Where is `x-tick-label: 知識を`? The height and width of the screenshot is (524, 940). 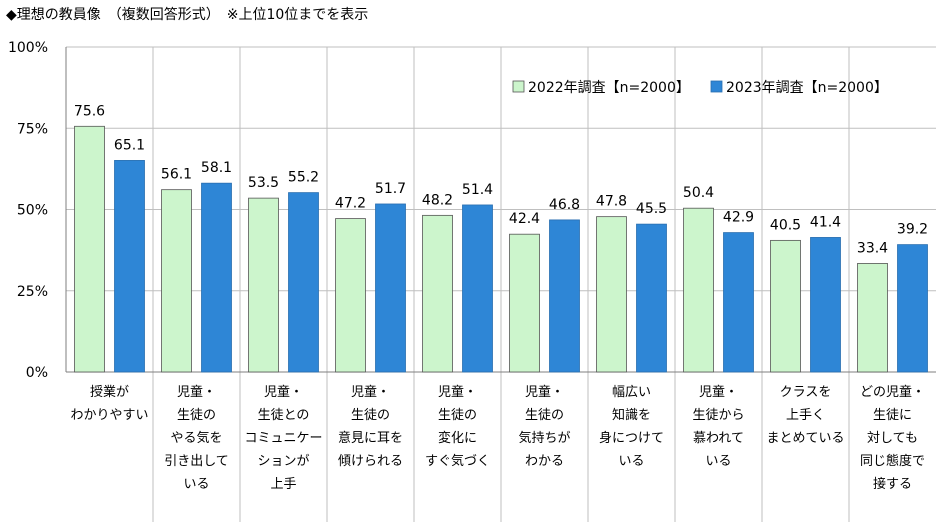 x-tick-label: 知識を is located at coordinates (631, 415).